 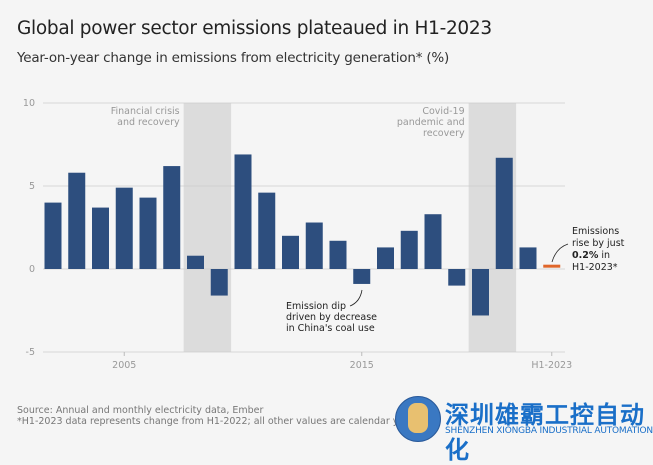 What do you see at coordinates (172, 217) in the screenshot?
I see `bar-2007` at bounding box center [172, 217].